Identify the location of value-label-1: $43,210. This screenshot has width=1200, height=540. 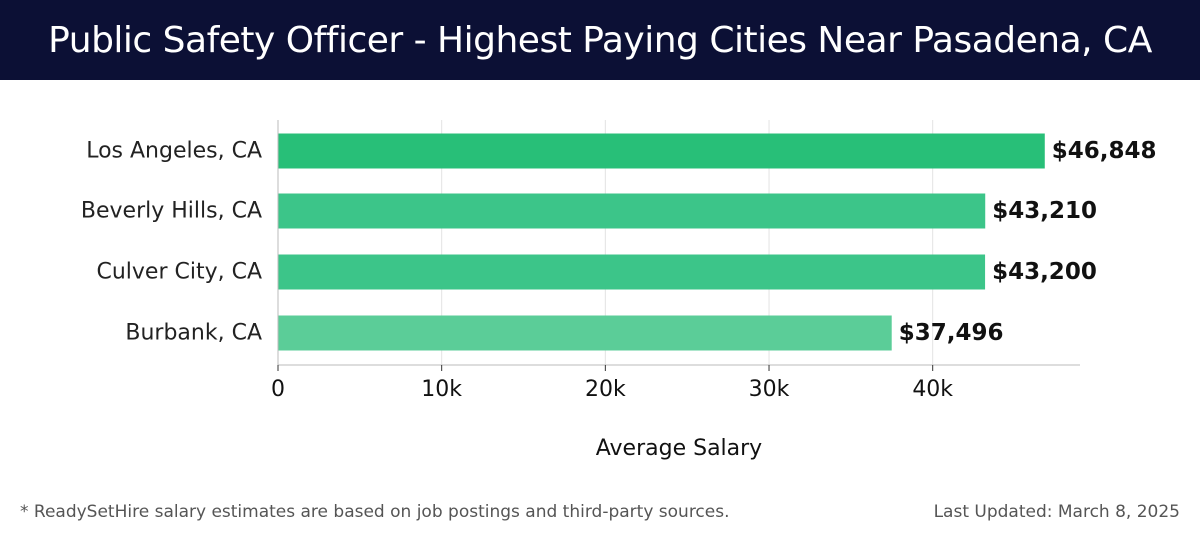
(1044, 211).